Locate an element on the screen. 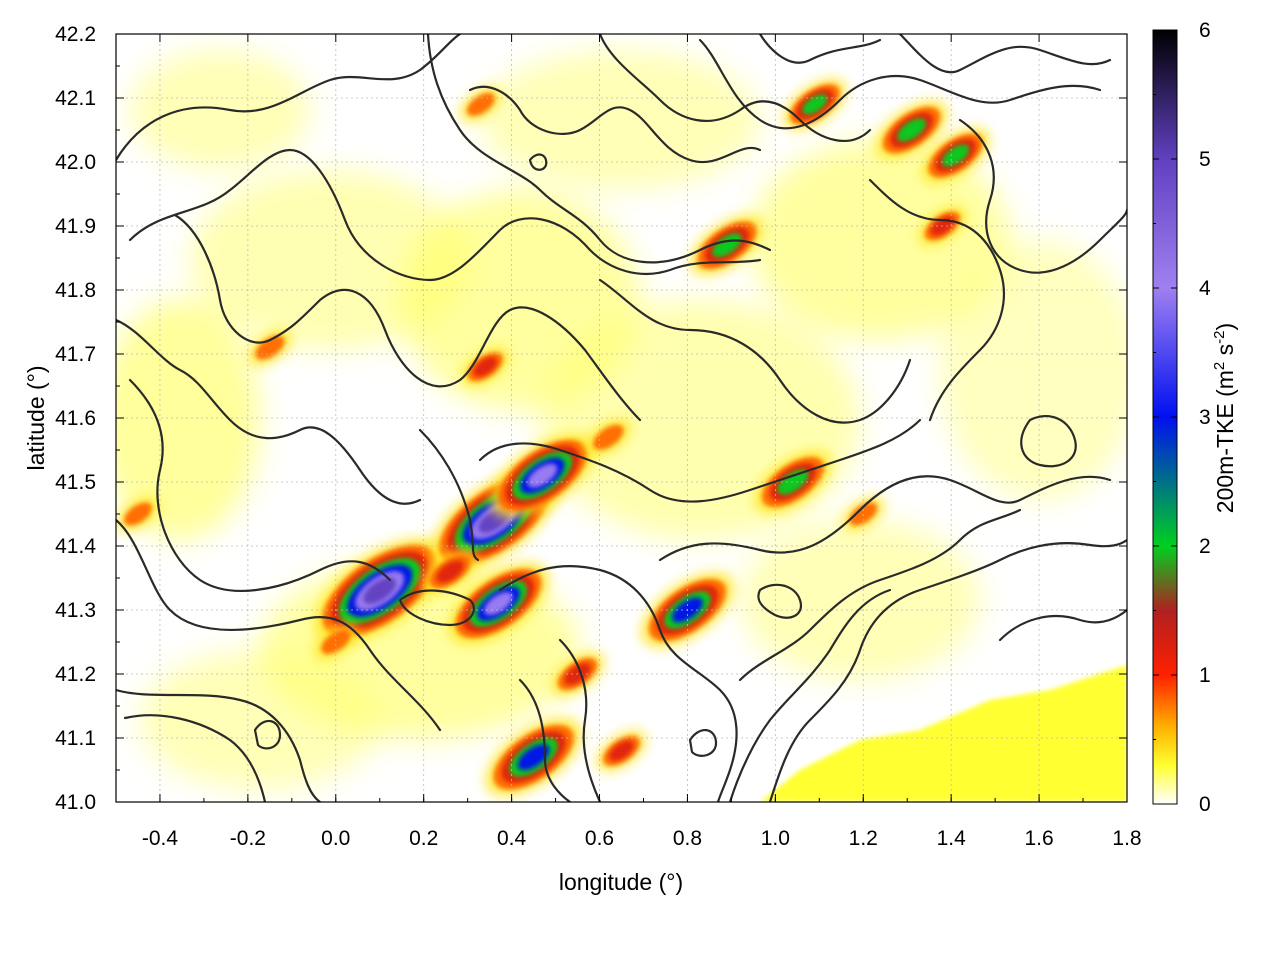 This screenshot has height=960, width=1280. y-tick-label: 41.7 is located at coordinates (75, 354).